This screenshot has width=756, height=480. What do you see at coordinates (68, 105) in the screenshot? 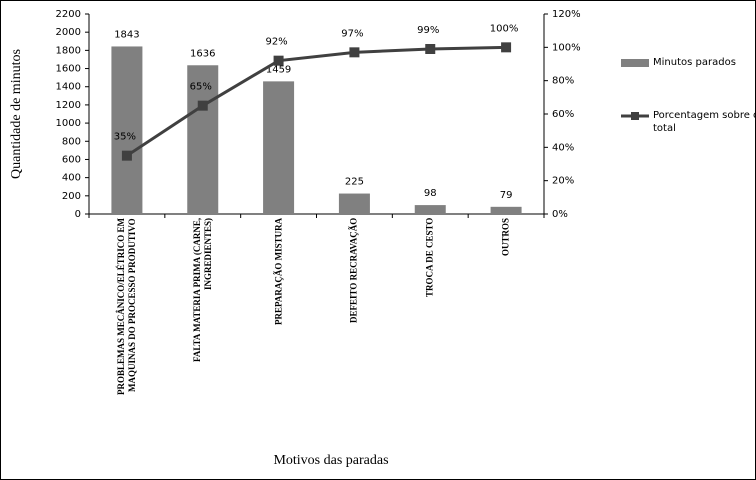
I see `y-tick-label: 1200` at bounding box center [68, 105].